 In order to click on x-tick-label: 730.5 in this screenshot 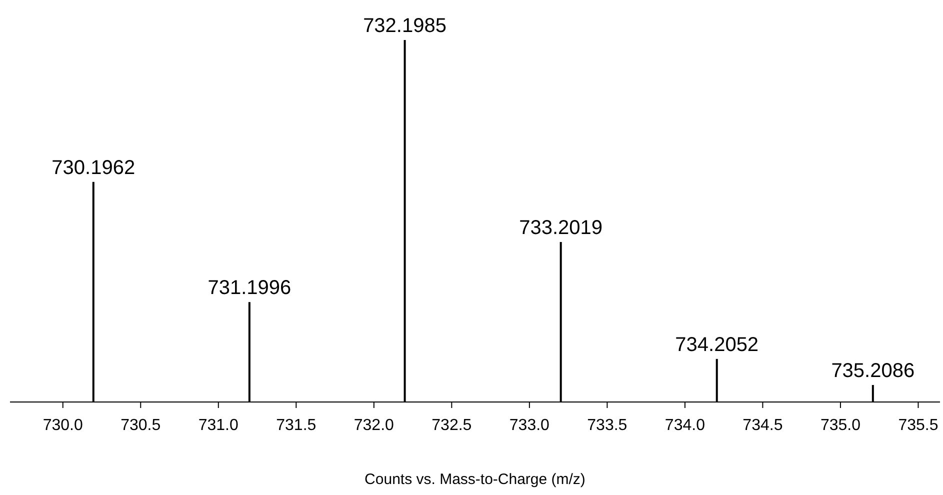, I will do `click(140, 425)`.